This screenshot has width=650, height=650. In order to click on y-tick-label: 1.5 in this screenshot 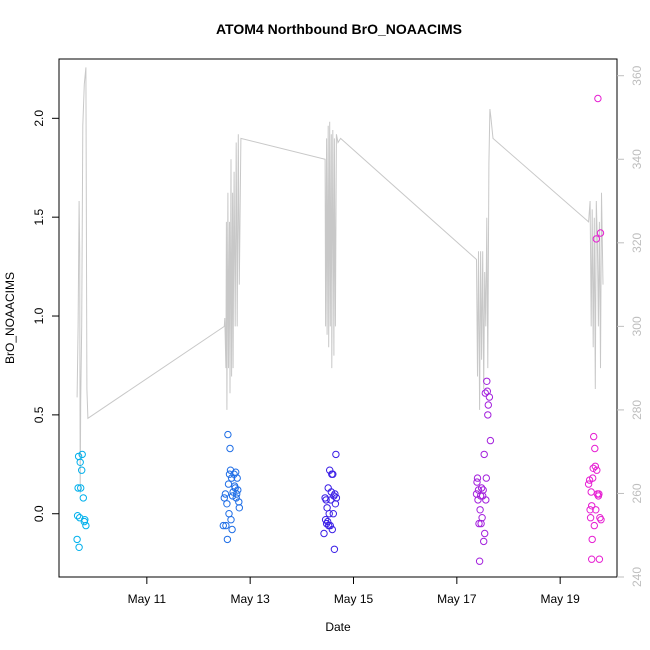, I will do `click(39, 217)`.